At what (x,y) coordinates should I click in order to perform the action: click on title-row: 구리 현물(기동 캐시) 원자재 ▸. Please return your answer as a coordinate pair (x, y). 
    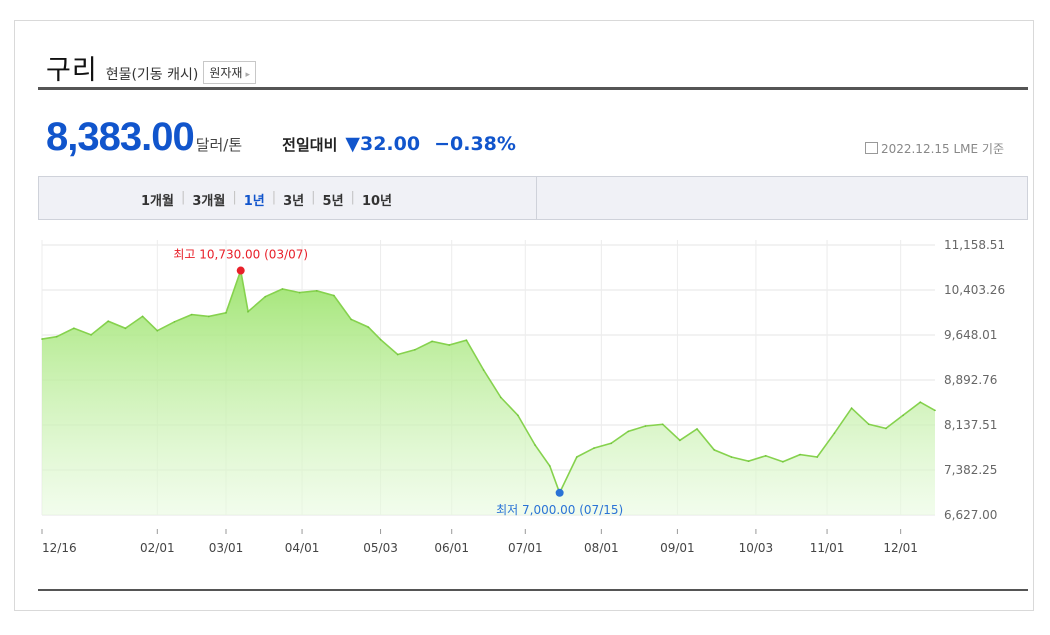
    Looking at the image, I should click on (151, 67).